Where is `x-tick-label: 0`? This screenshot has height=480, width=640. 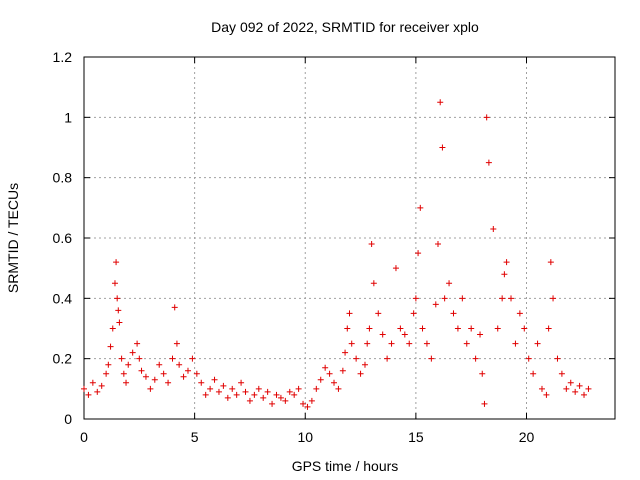 x-tick-label: 0 is located at coordinates (84, 437).